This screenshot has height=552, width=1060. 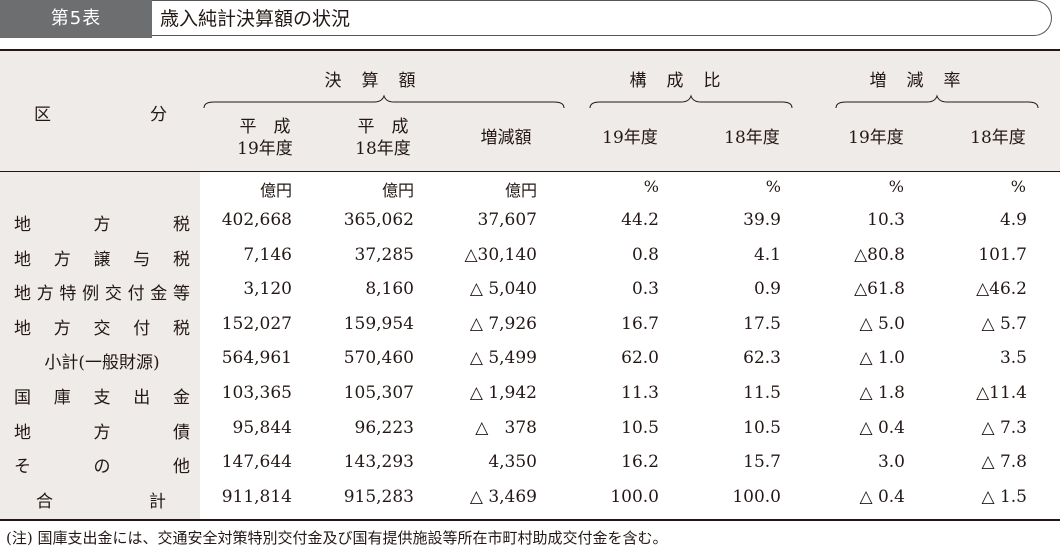 I want to click on row-value: 17.5, so click(x=762, y=323).